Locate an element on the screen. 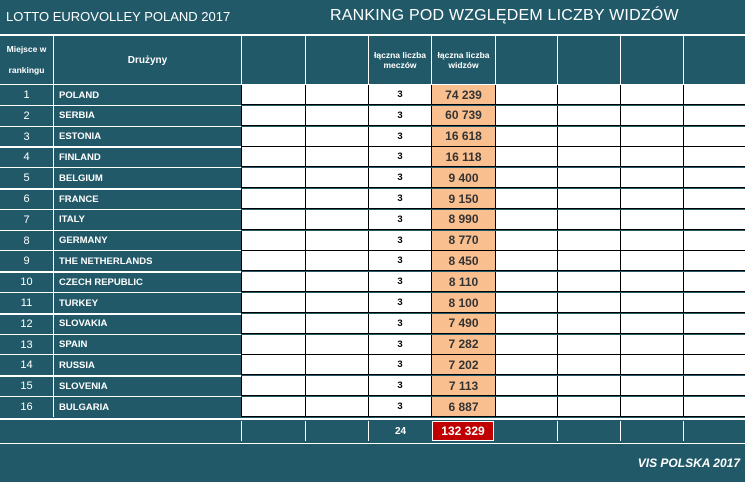 The image size is (745, 482). team-cell: SPAIN is located at coordinates (147, 344).